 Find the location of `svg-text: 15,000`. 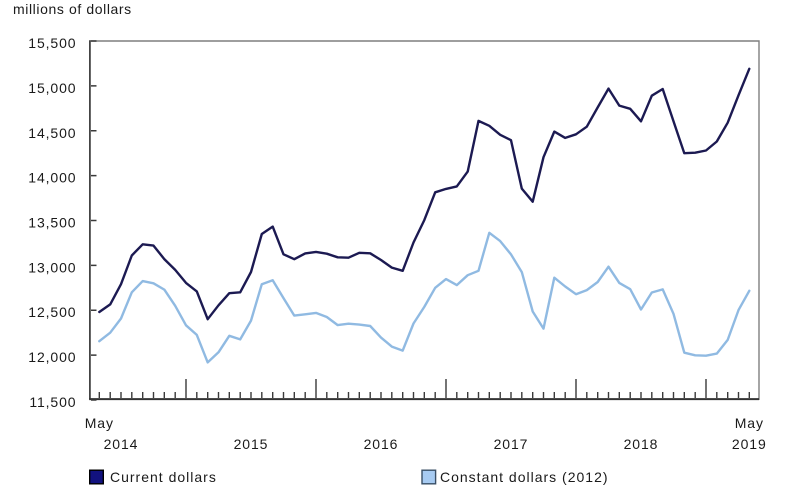

svg-text: 15,000 is located at coordinates (52, 88).